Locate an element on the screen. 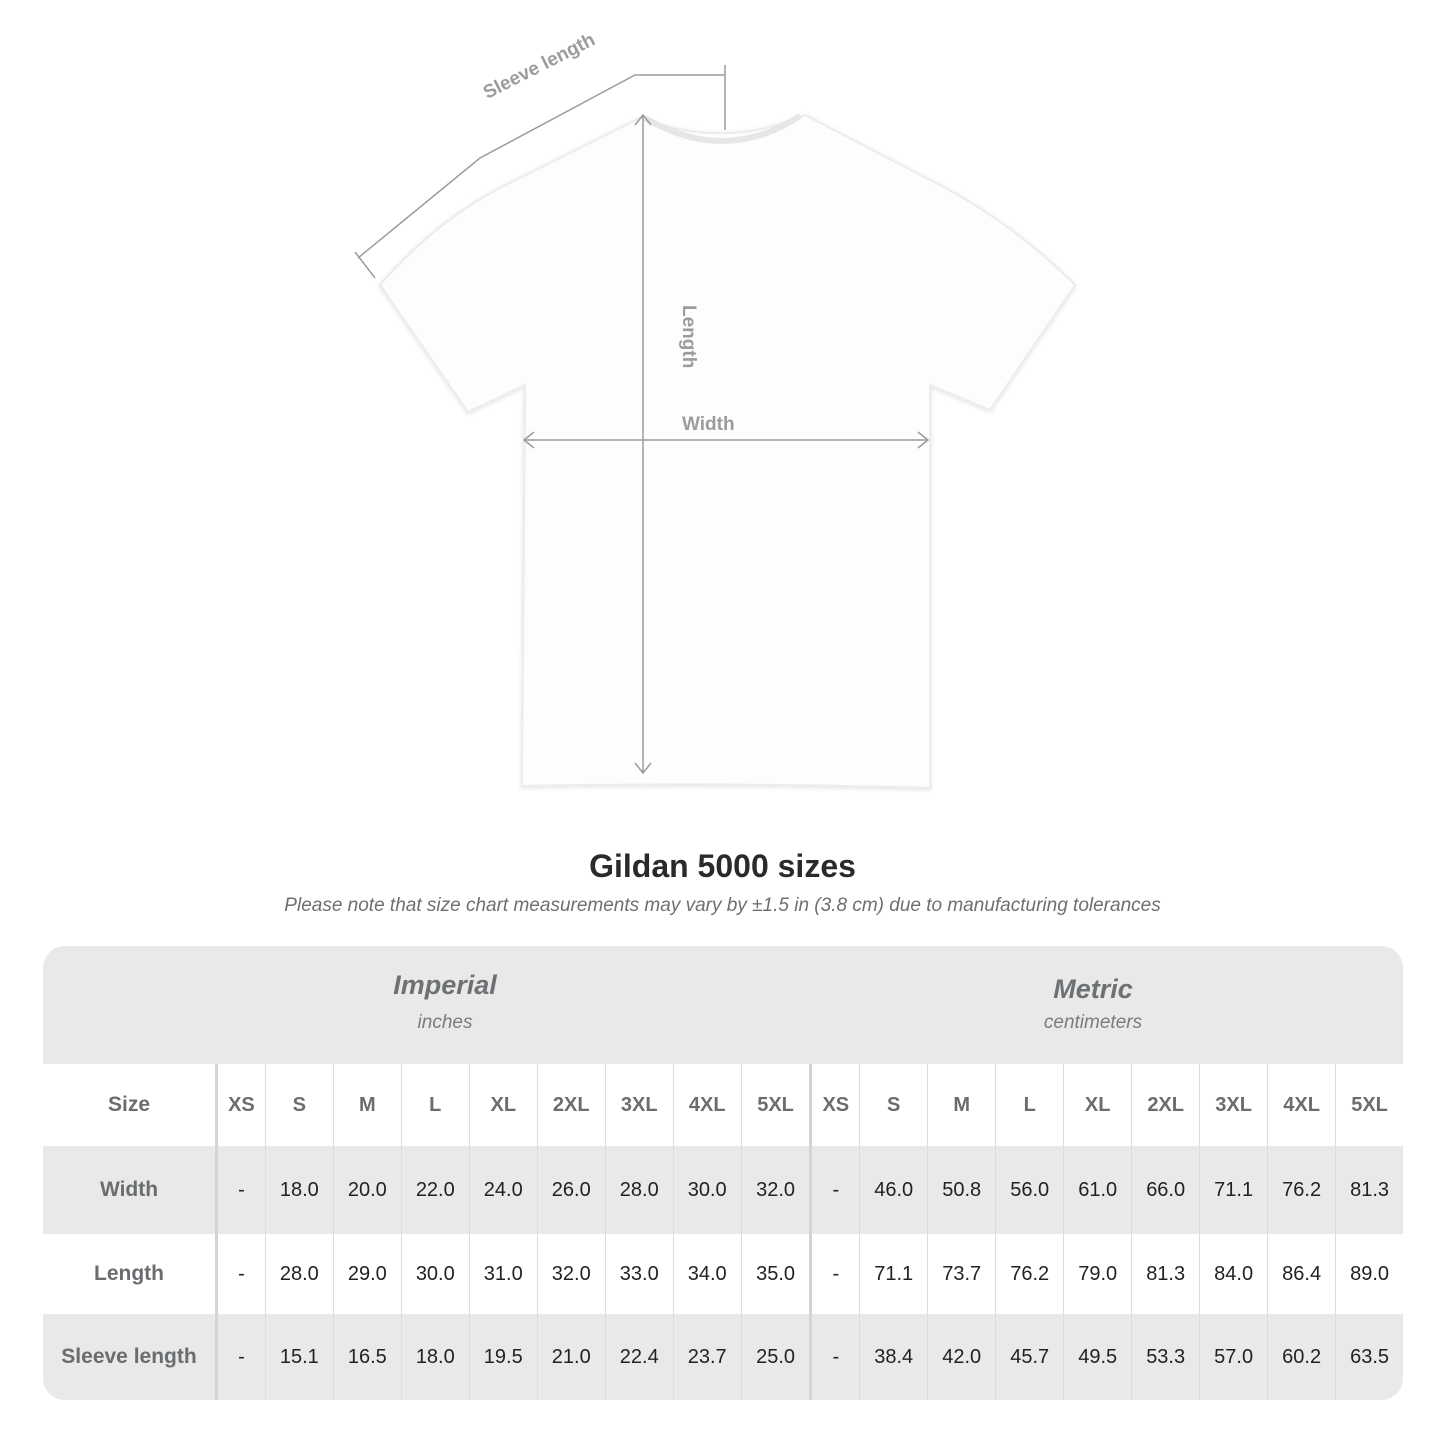 Image resolution: width=1445 pixels, height=1445 pixels. width-measure-line is located at coordinates (726, 440).